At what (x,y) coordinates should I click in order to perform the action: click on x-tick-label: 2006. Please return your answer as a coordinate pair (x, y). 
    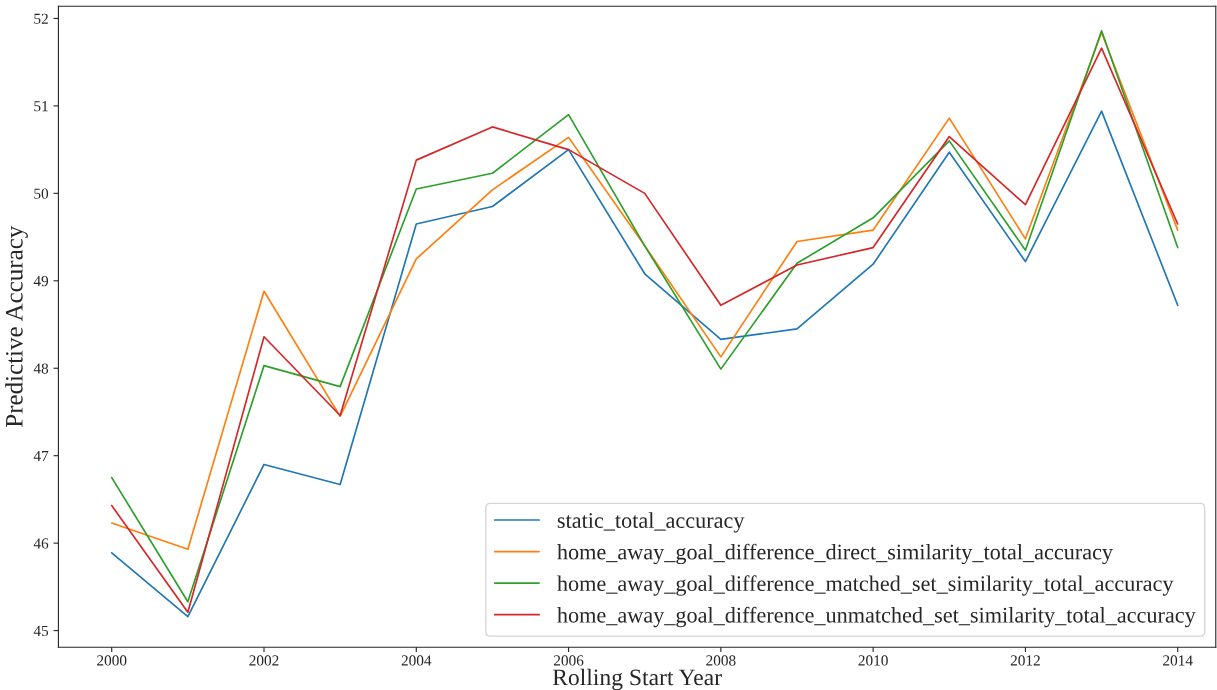
    Looking at the image, I should click on (568, 660).